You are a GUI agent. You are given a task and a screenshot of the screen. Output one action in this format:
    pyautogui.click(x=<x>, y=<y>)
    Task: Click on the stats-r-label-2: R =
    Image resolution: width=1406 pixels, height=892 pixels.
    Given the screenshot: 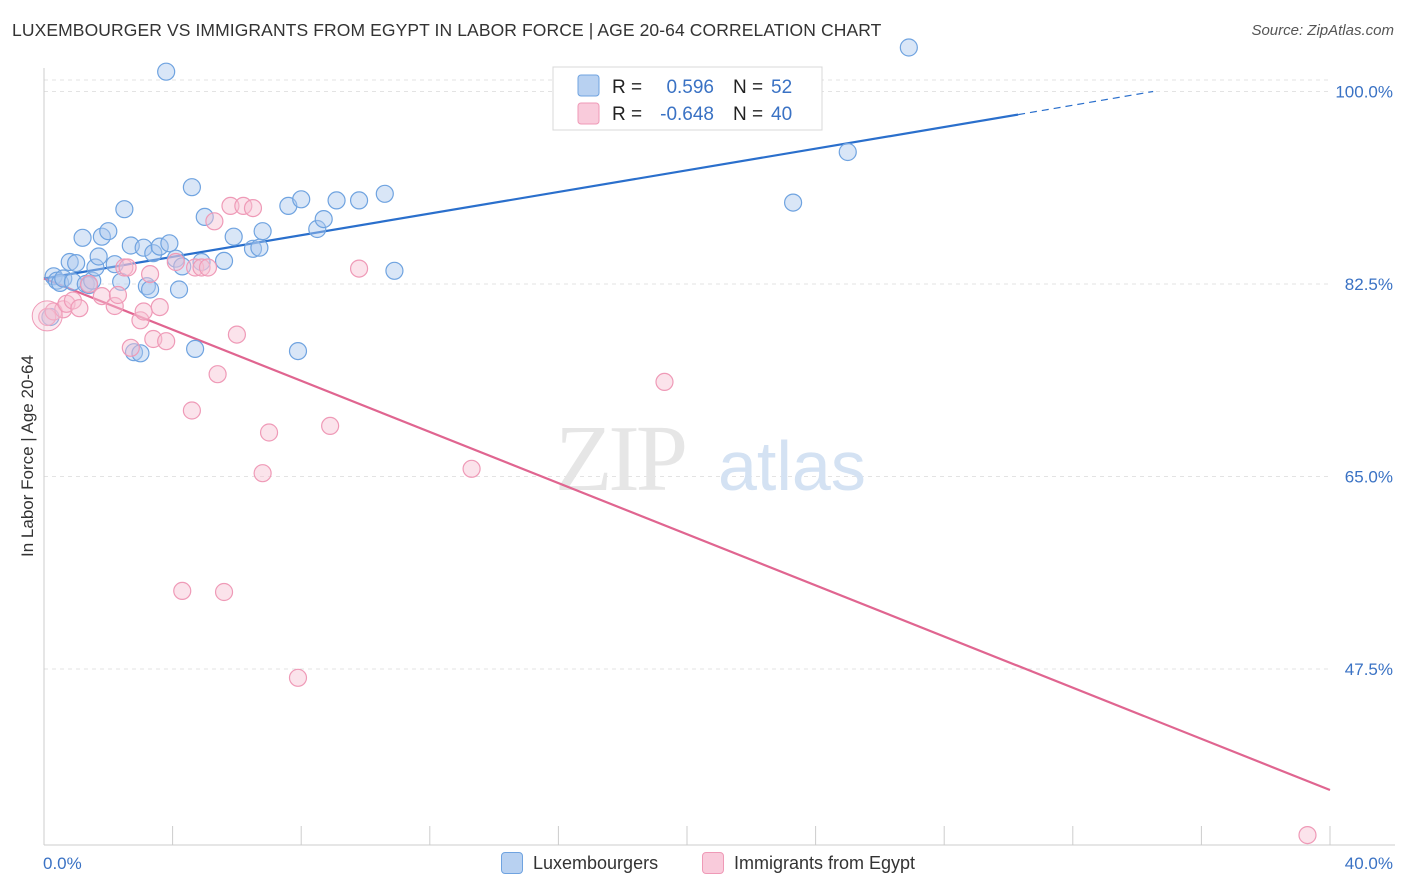 What is the action you would take?
    pyautogui.click(x=627, y=114)
    